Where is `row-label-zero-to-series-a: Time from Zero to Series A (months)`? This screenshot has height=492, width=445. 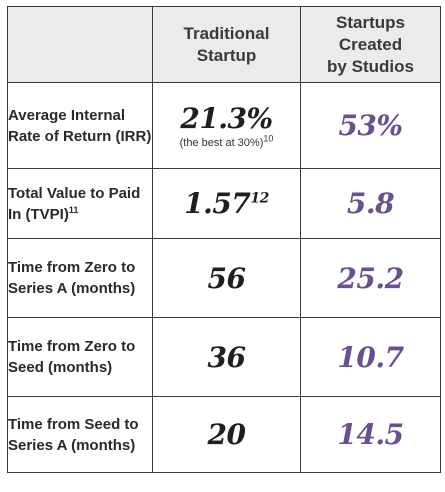 row-label-zero-to-series-a: Time from Zero to Series A (months) is located at coordinates (80, 278).